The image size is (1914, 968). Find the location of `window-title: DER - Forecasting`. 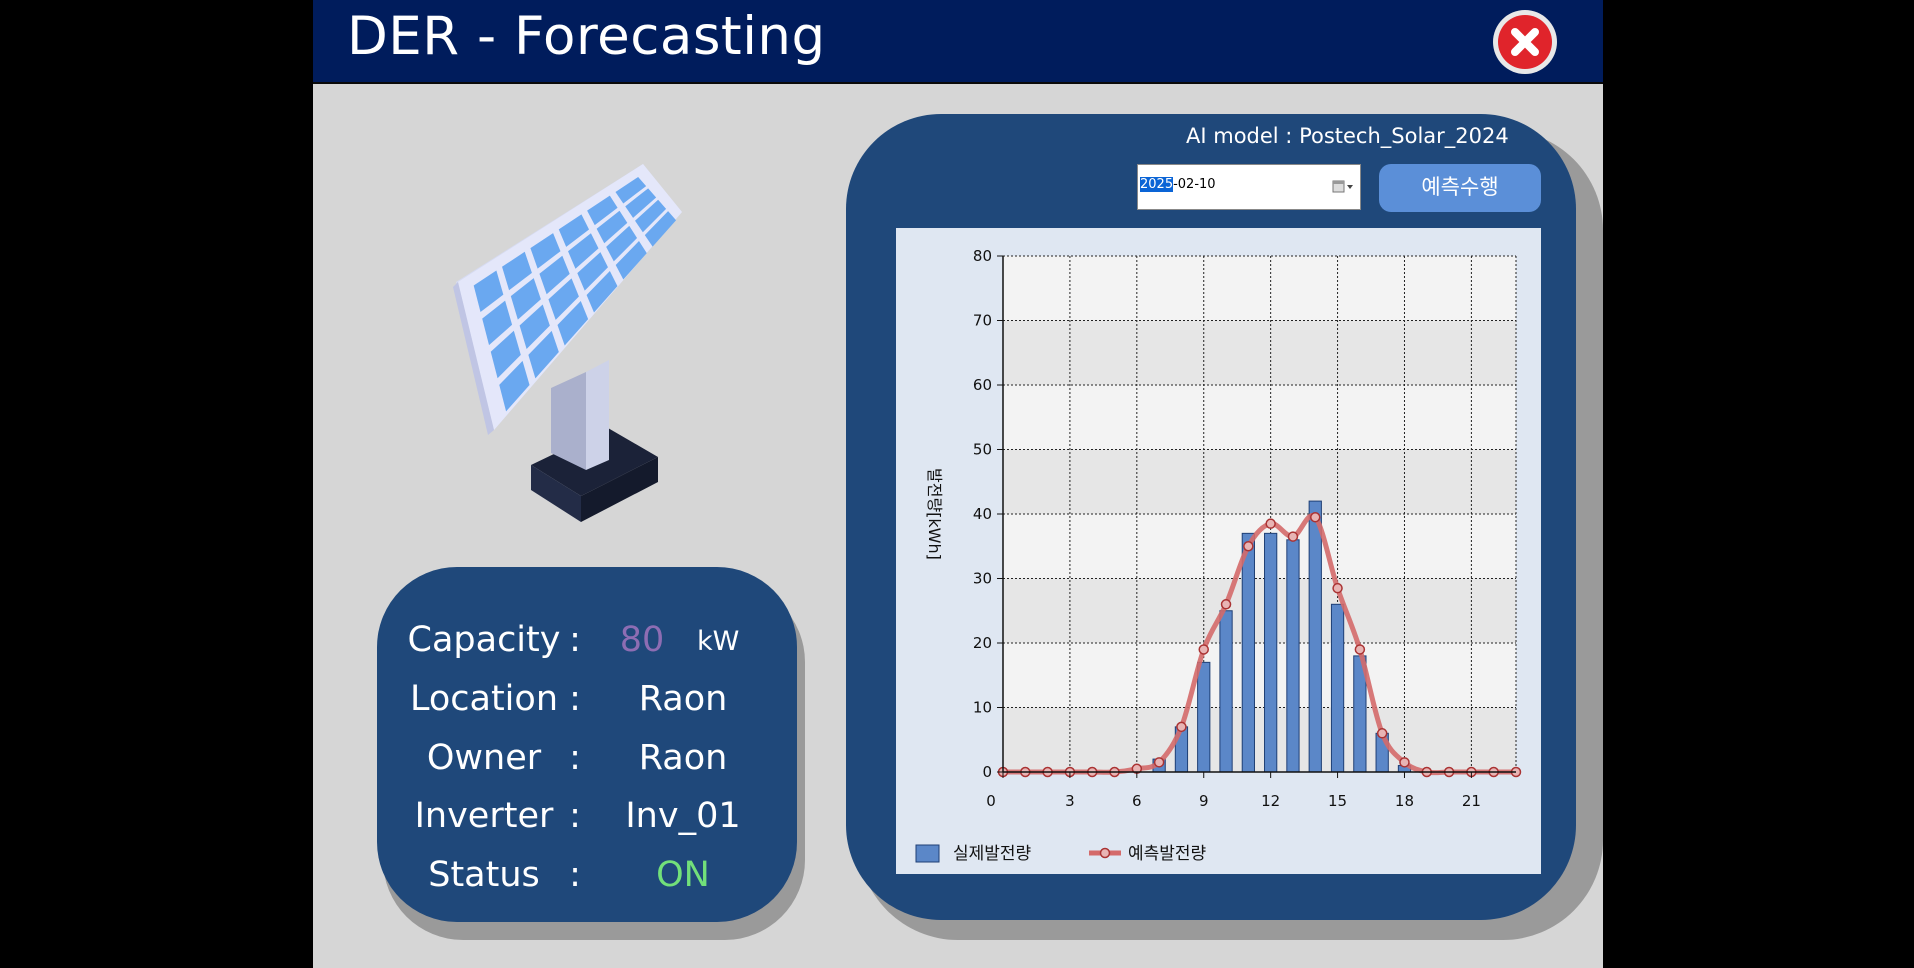

window-title: DER - Forecasting is located at coordinates (586, 36).